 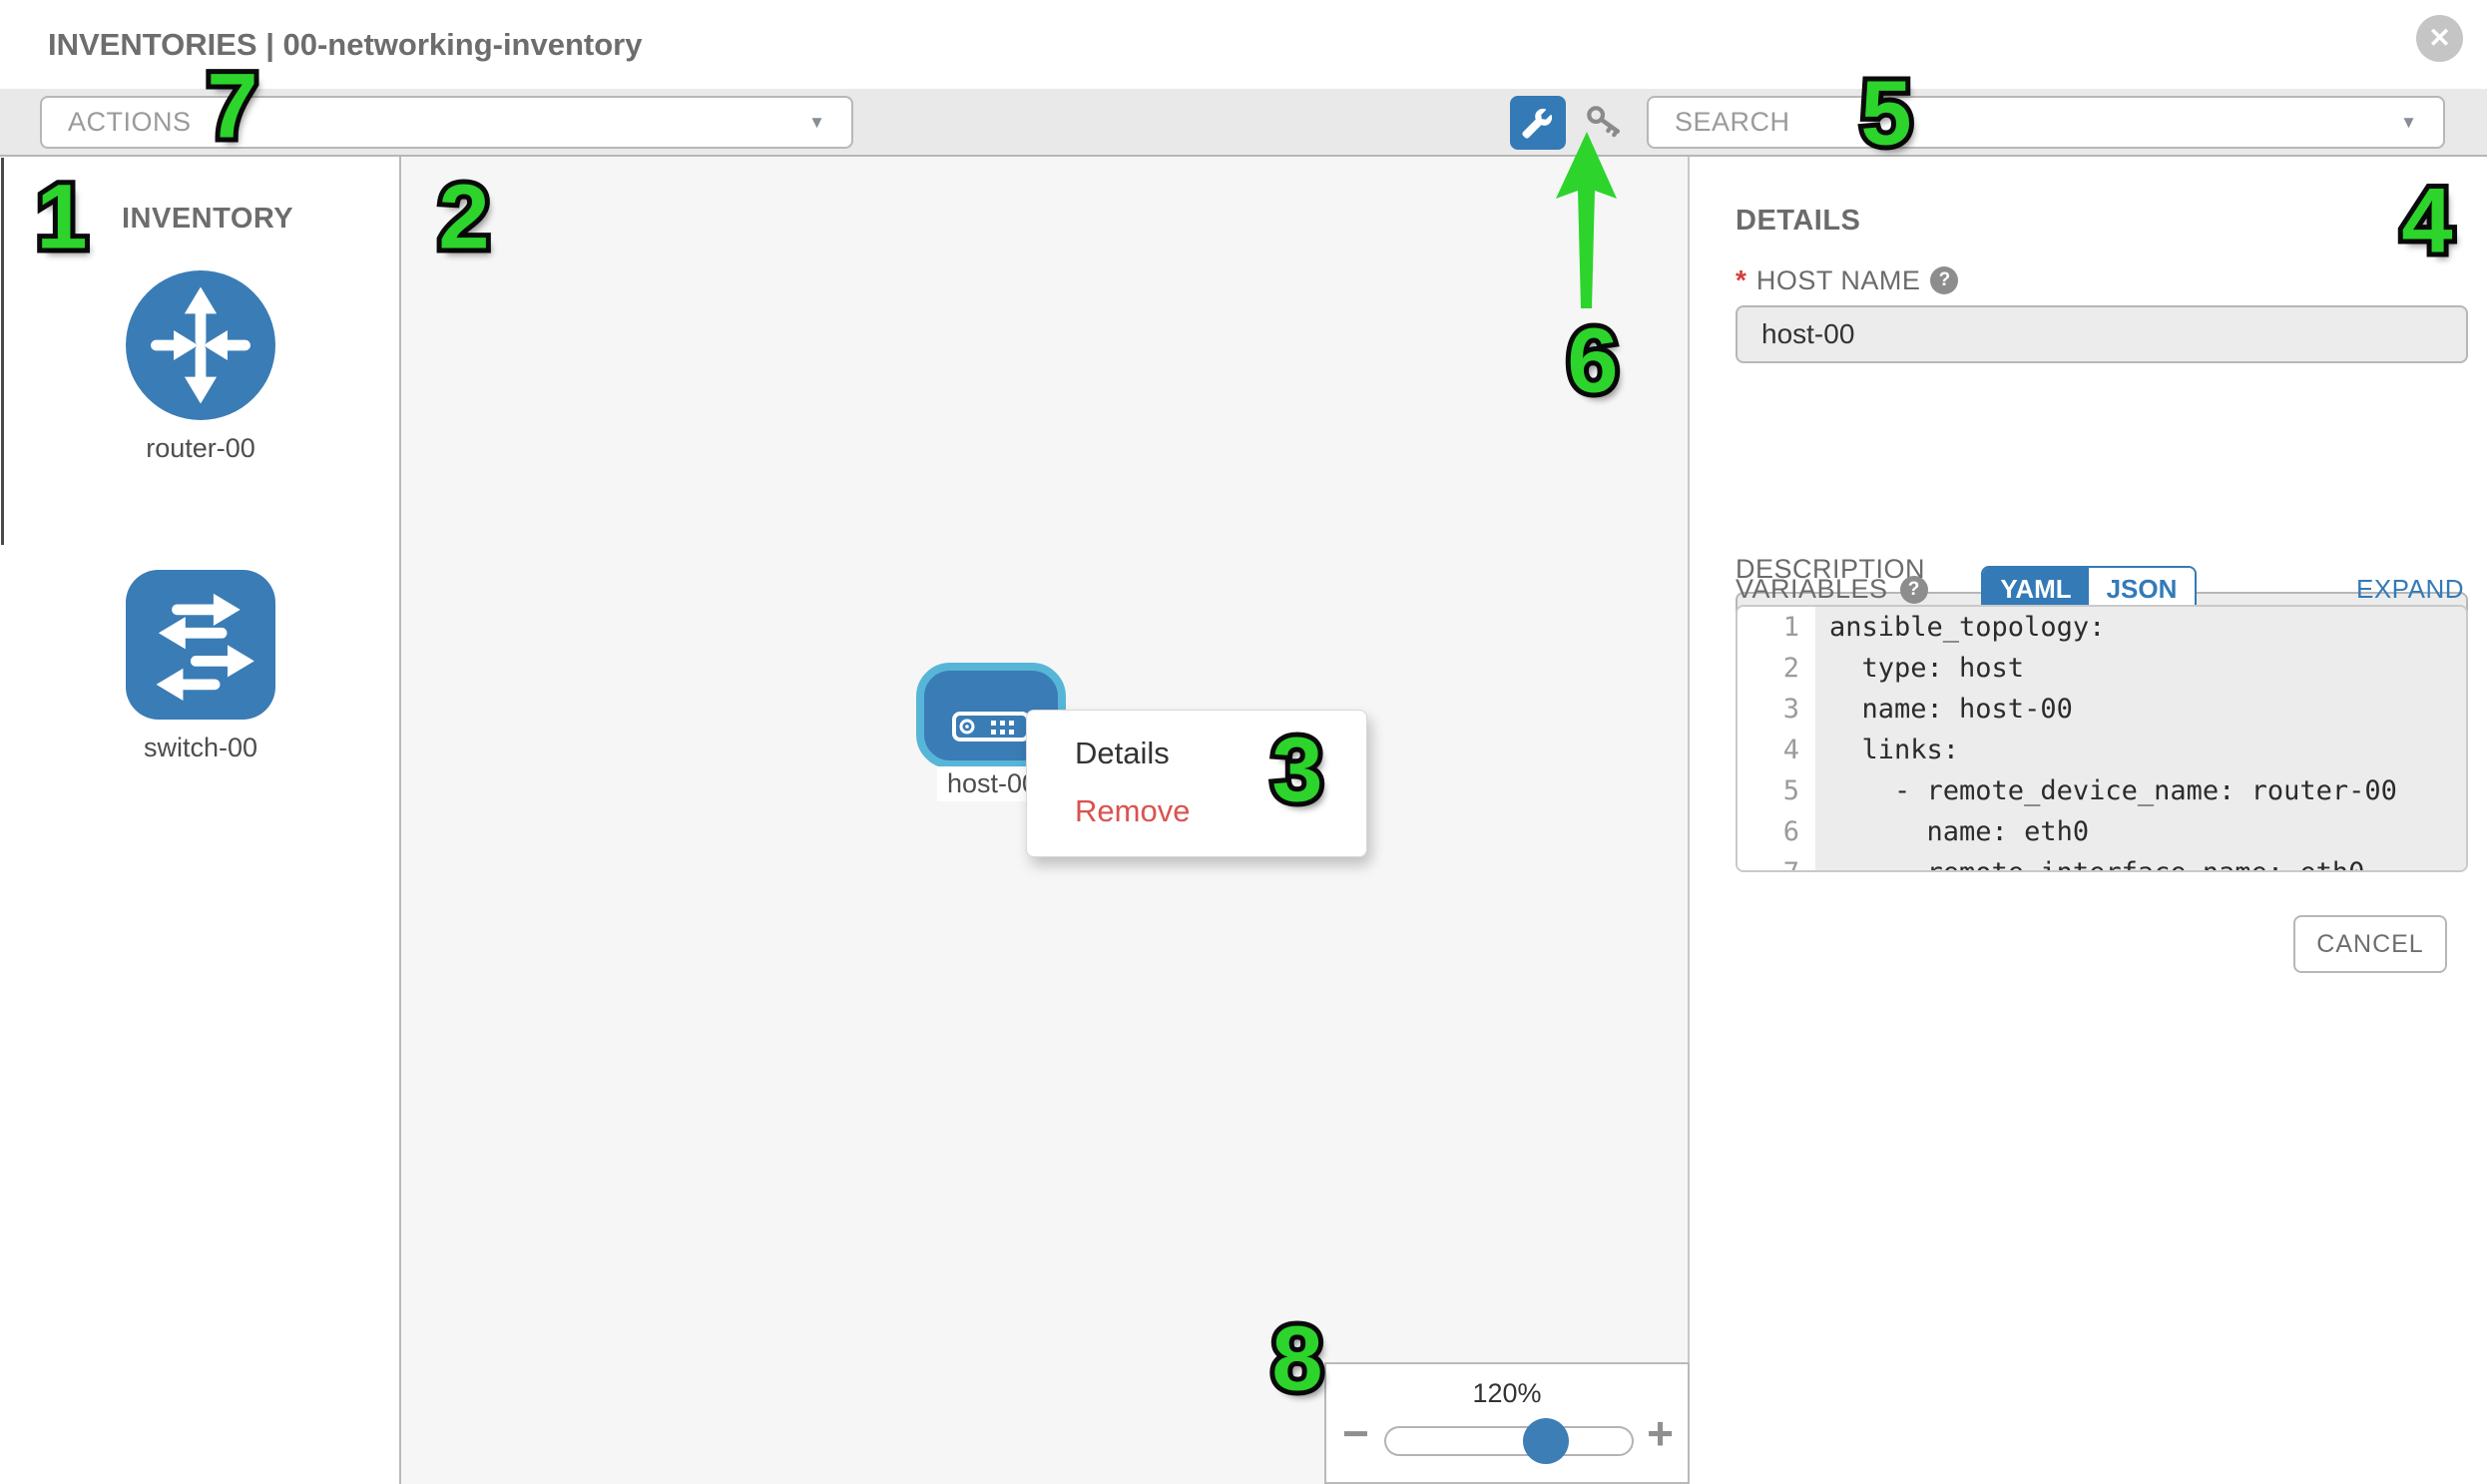 I want to click on code-row: 6 name: eth0, so click(x=2102, y=831).